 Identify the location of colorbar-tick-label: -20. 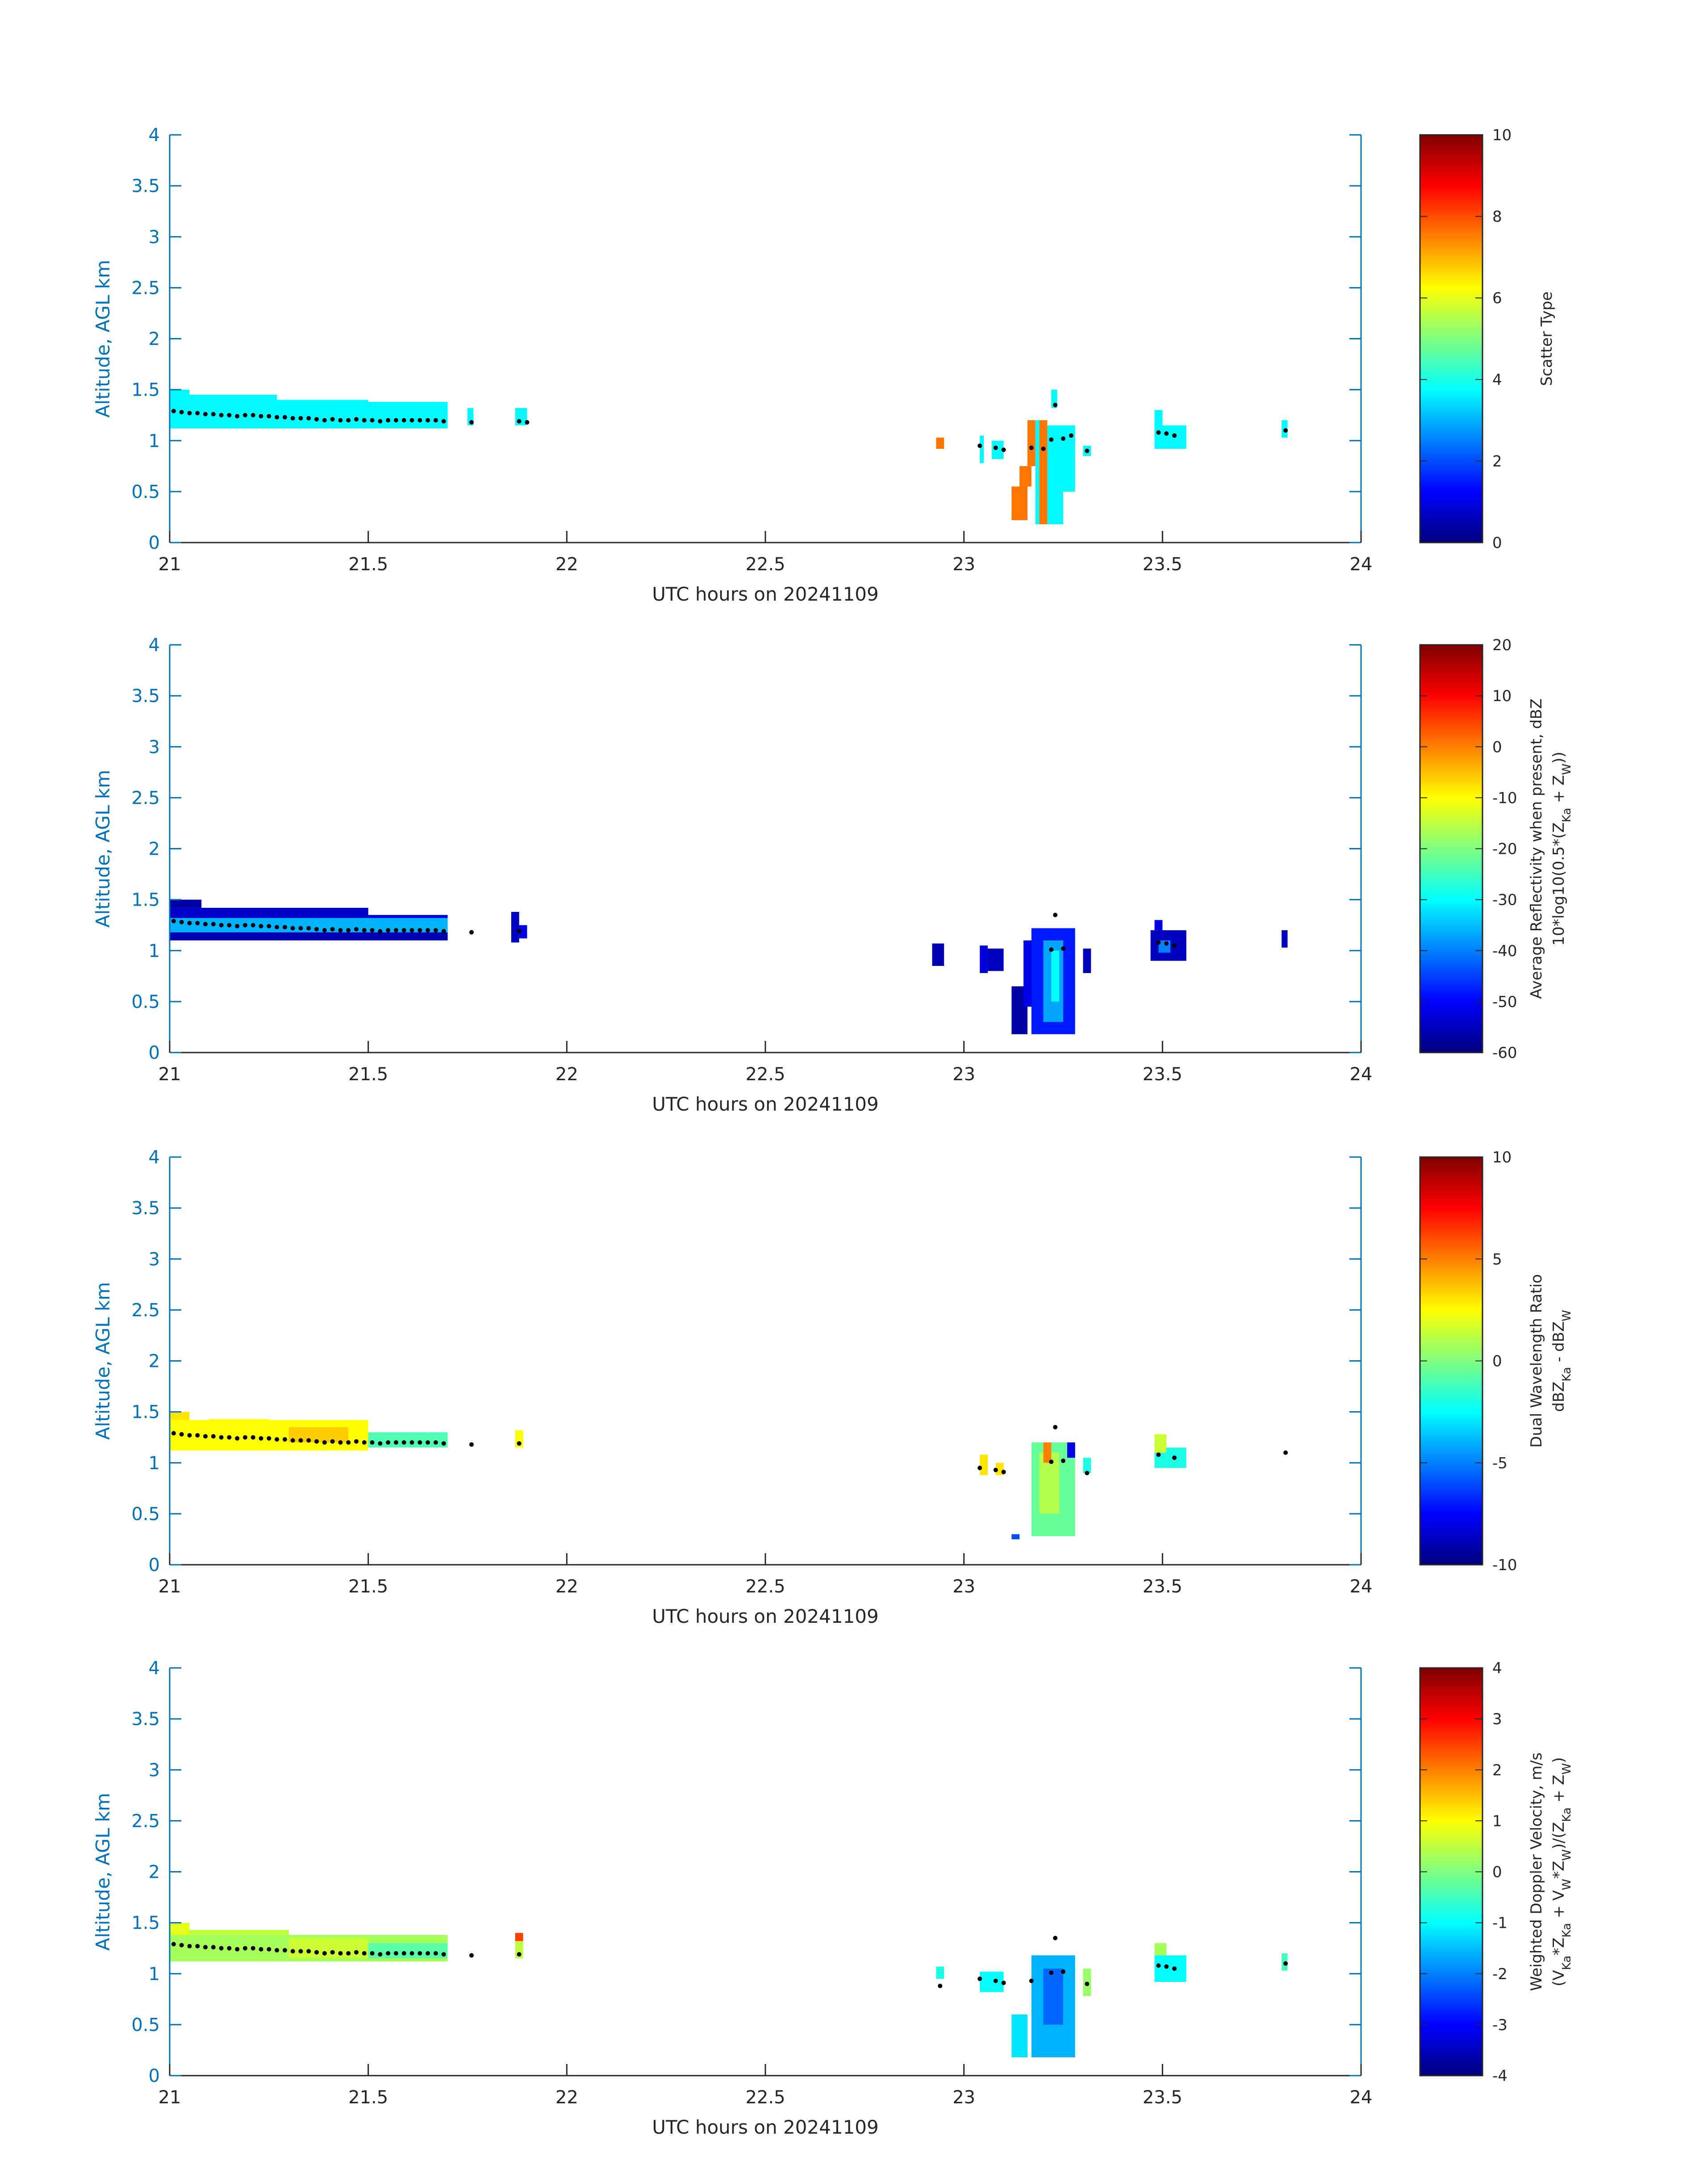
(1504, 849).